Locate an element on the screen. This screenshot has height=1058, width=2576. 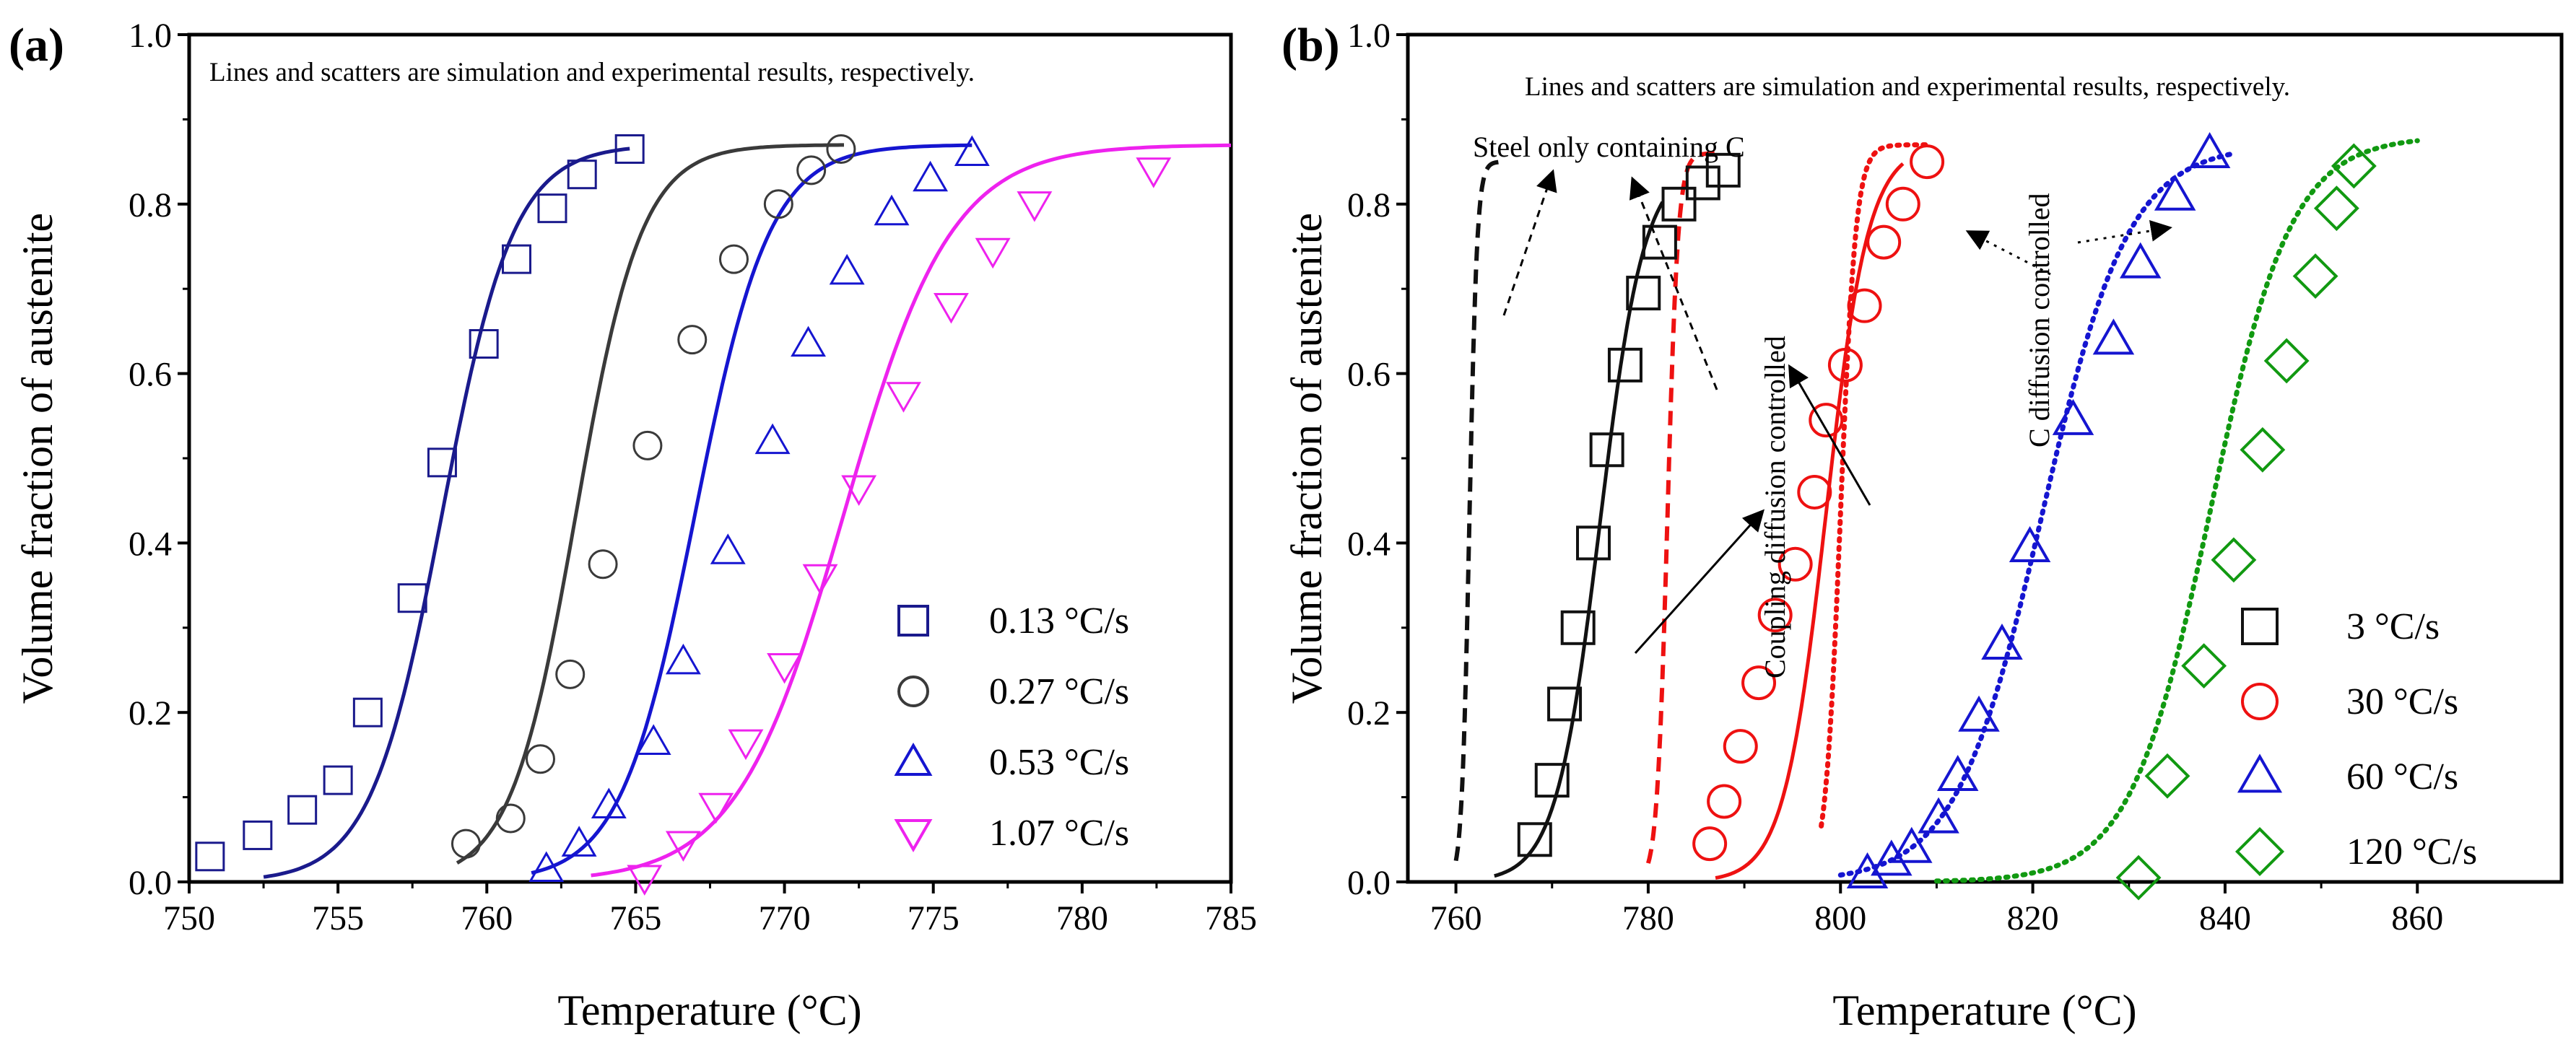
x-tick-label: 785 is located at coordinates (1231, 918).